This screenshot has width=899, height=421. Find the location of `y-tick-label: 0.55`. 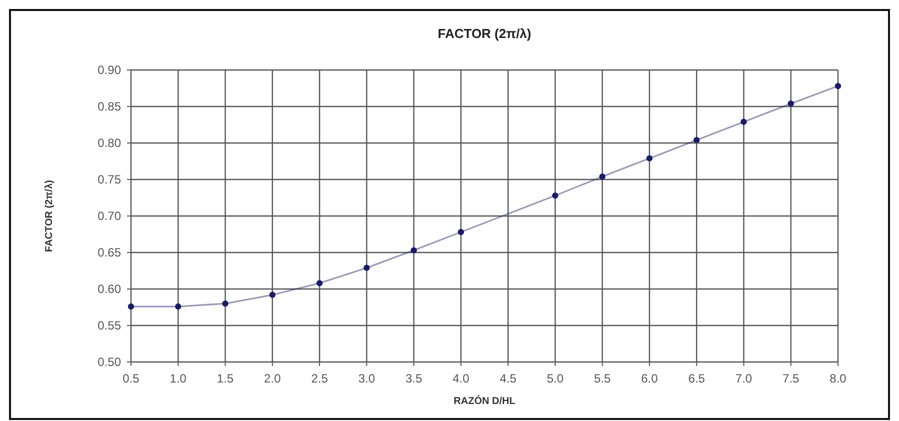

y-tick-label: 0.55 is located at coordinates (110, 325).